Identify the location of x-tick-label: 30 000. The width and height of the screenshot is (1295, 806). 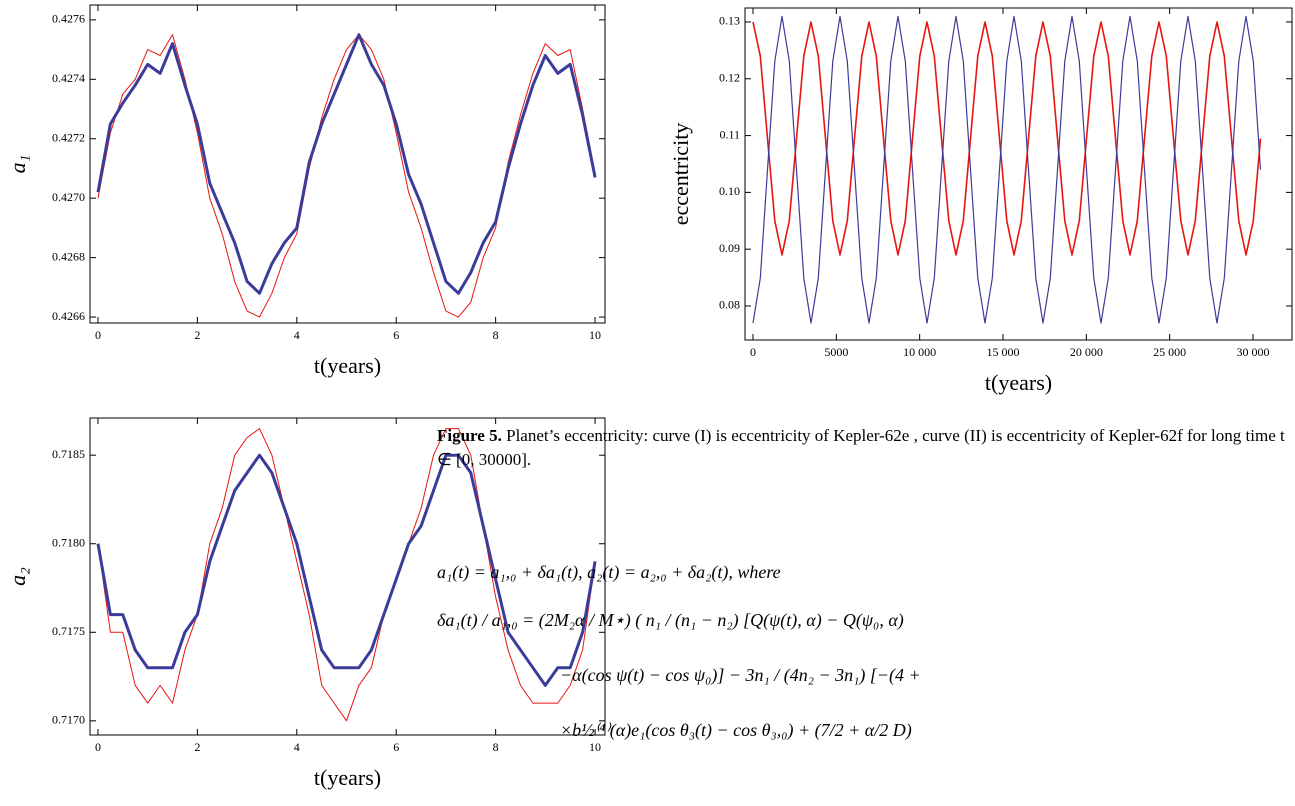
(1253, 352).